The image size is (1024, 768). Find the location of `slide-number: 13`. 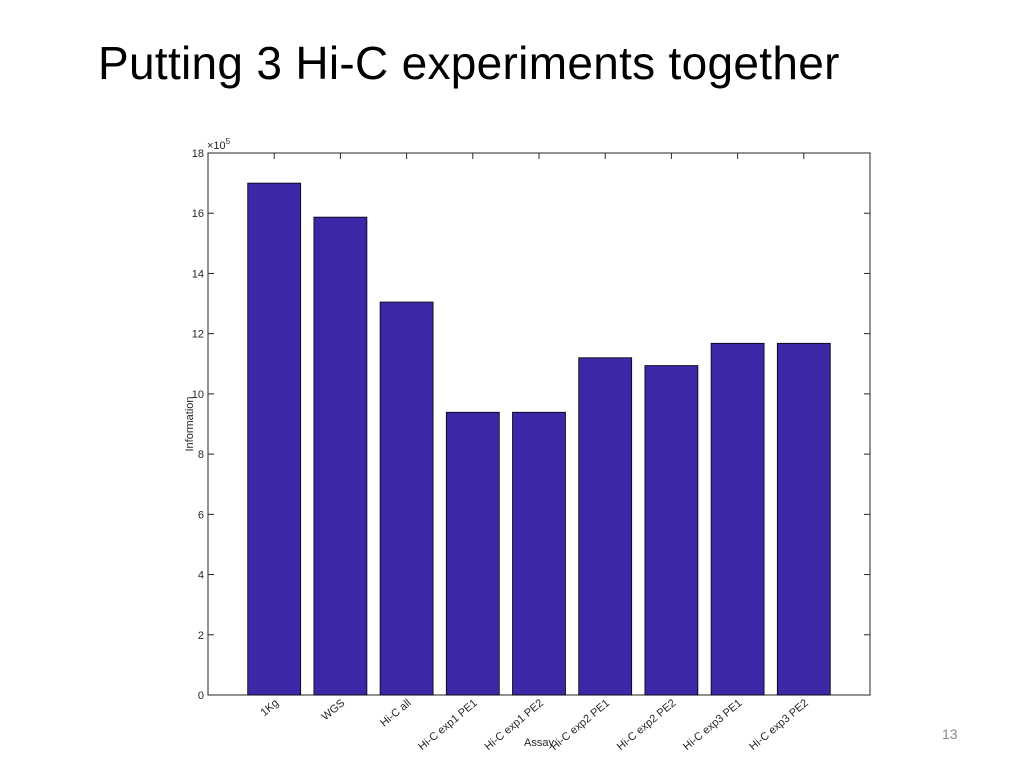

slide-number: 13 is located at coordinates (950, 734).